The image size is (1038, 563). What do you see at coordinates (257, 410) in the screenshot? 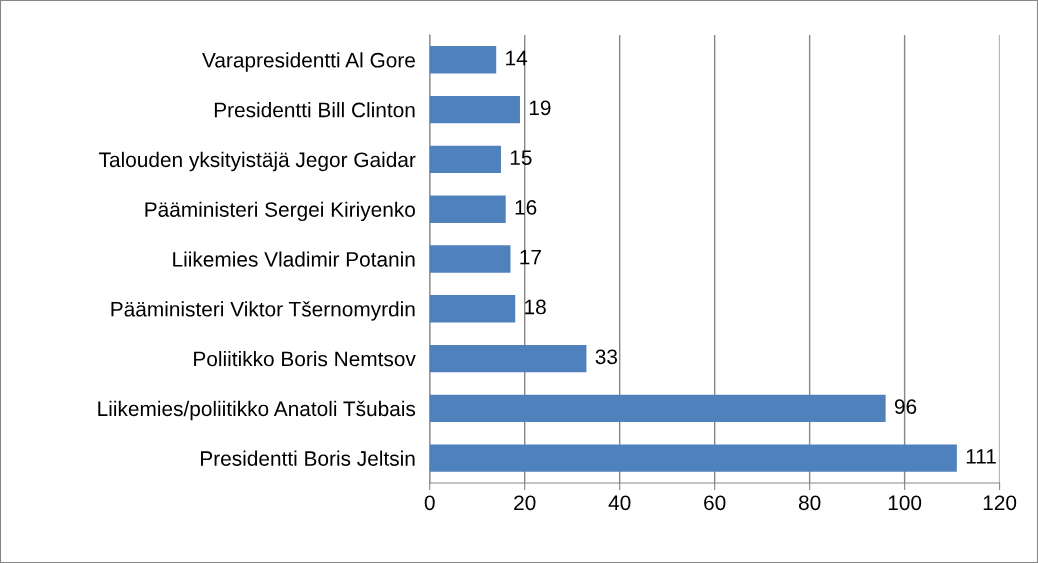
I see `y-tick-label: Liikemies/poliitikko Anatoli Tšubais` at bounding box center [257, 410].